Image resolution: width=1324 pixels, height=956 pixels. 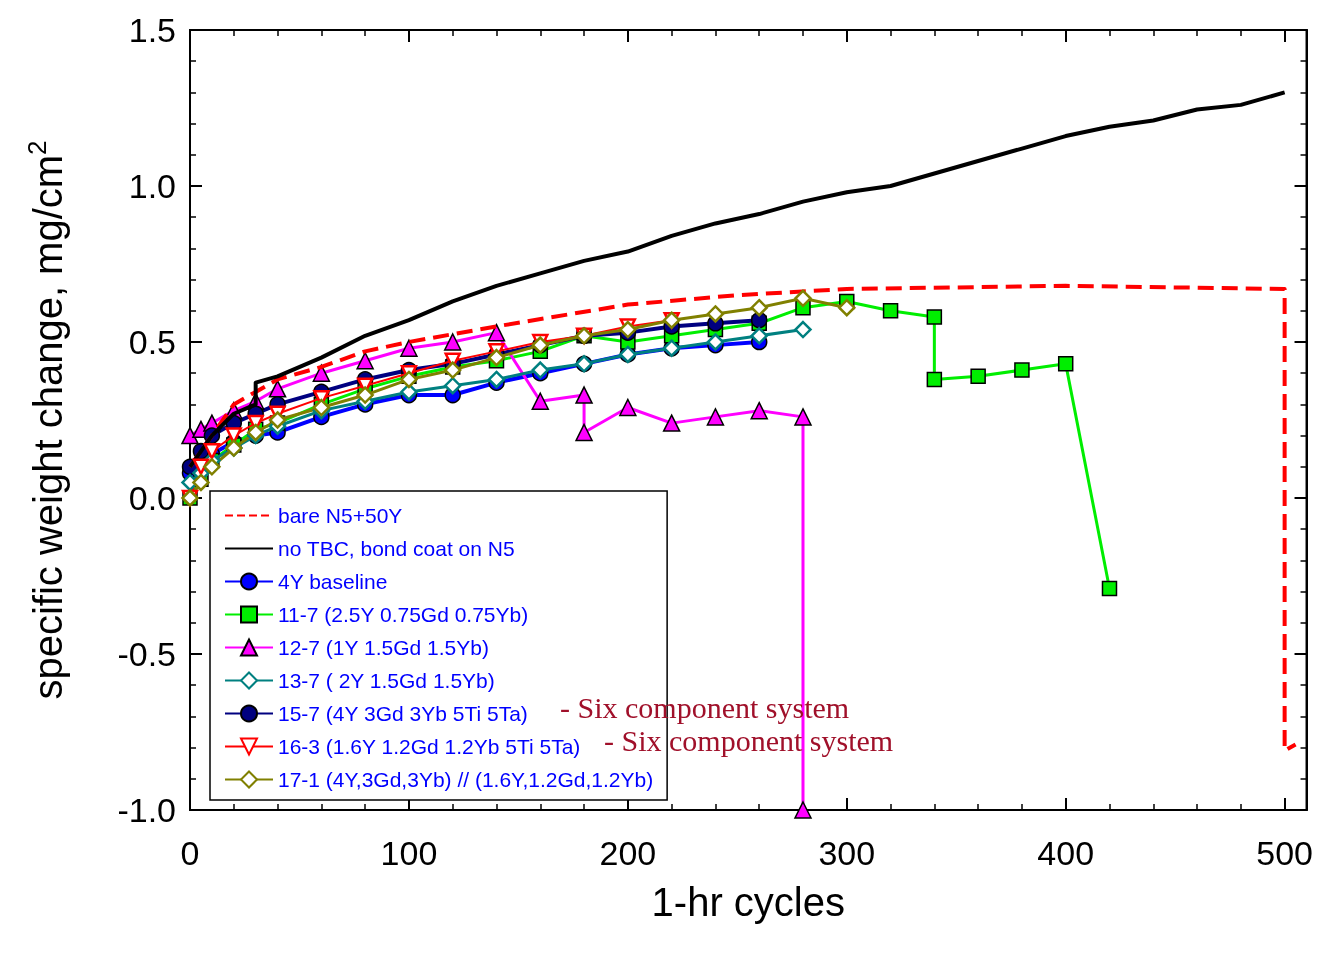 I want to click on legend-label: 12-7 (1Y 1.5Gd 1.5Yb), so click(x=383, y=647).